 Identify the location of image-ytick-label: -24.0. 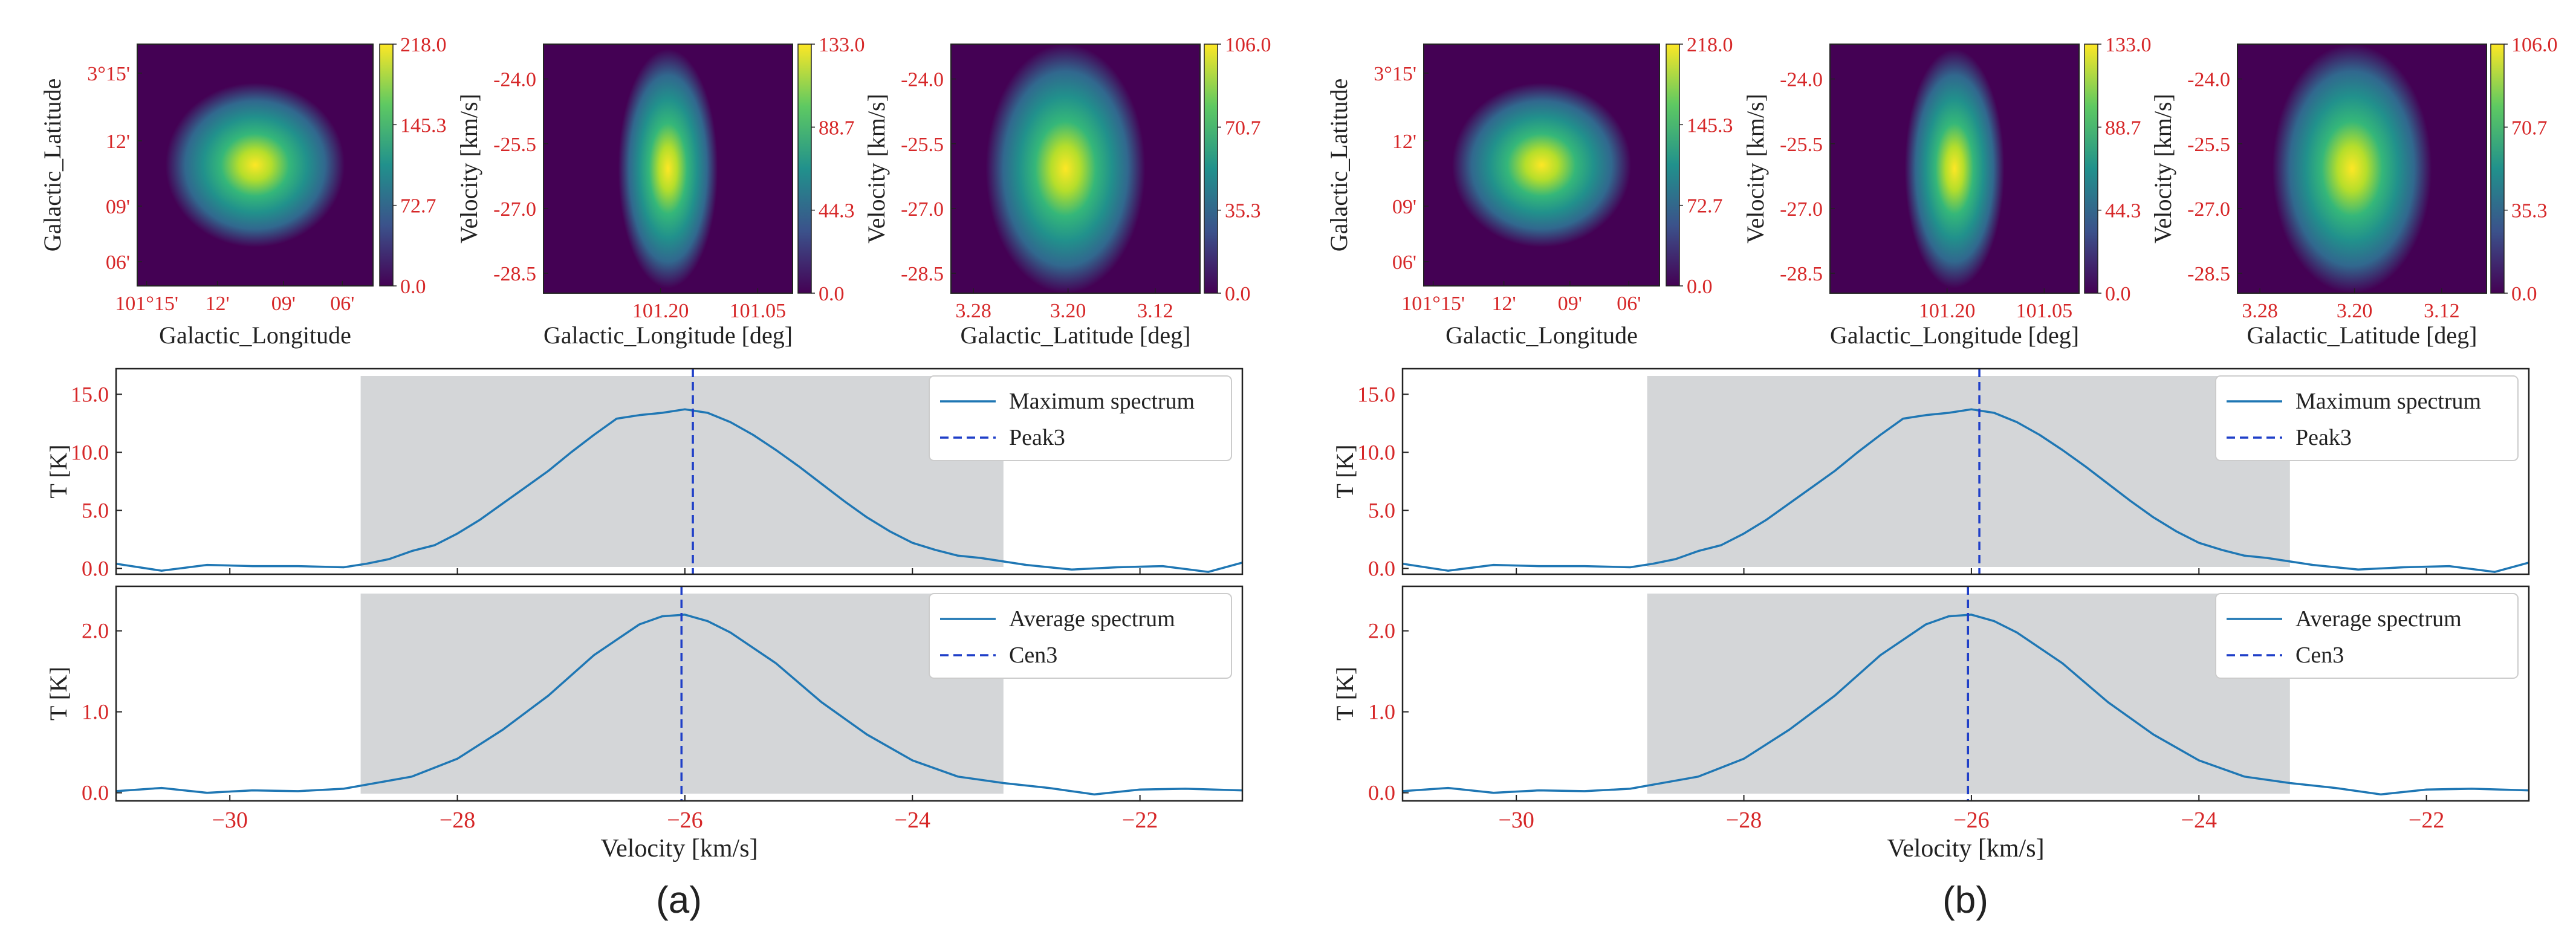
(515, 80).